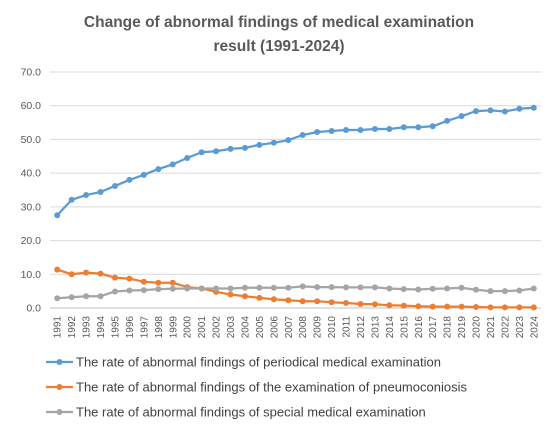 Image resolution: width=558 pixels, height=438 pixels. What do you see at coordinates (72, 327) in the screenshot?
I see `x-tick-label: 1992` at bounding box center [72, 327].